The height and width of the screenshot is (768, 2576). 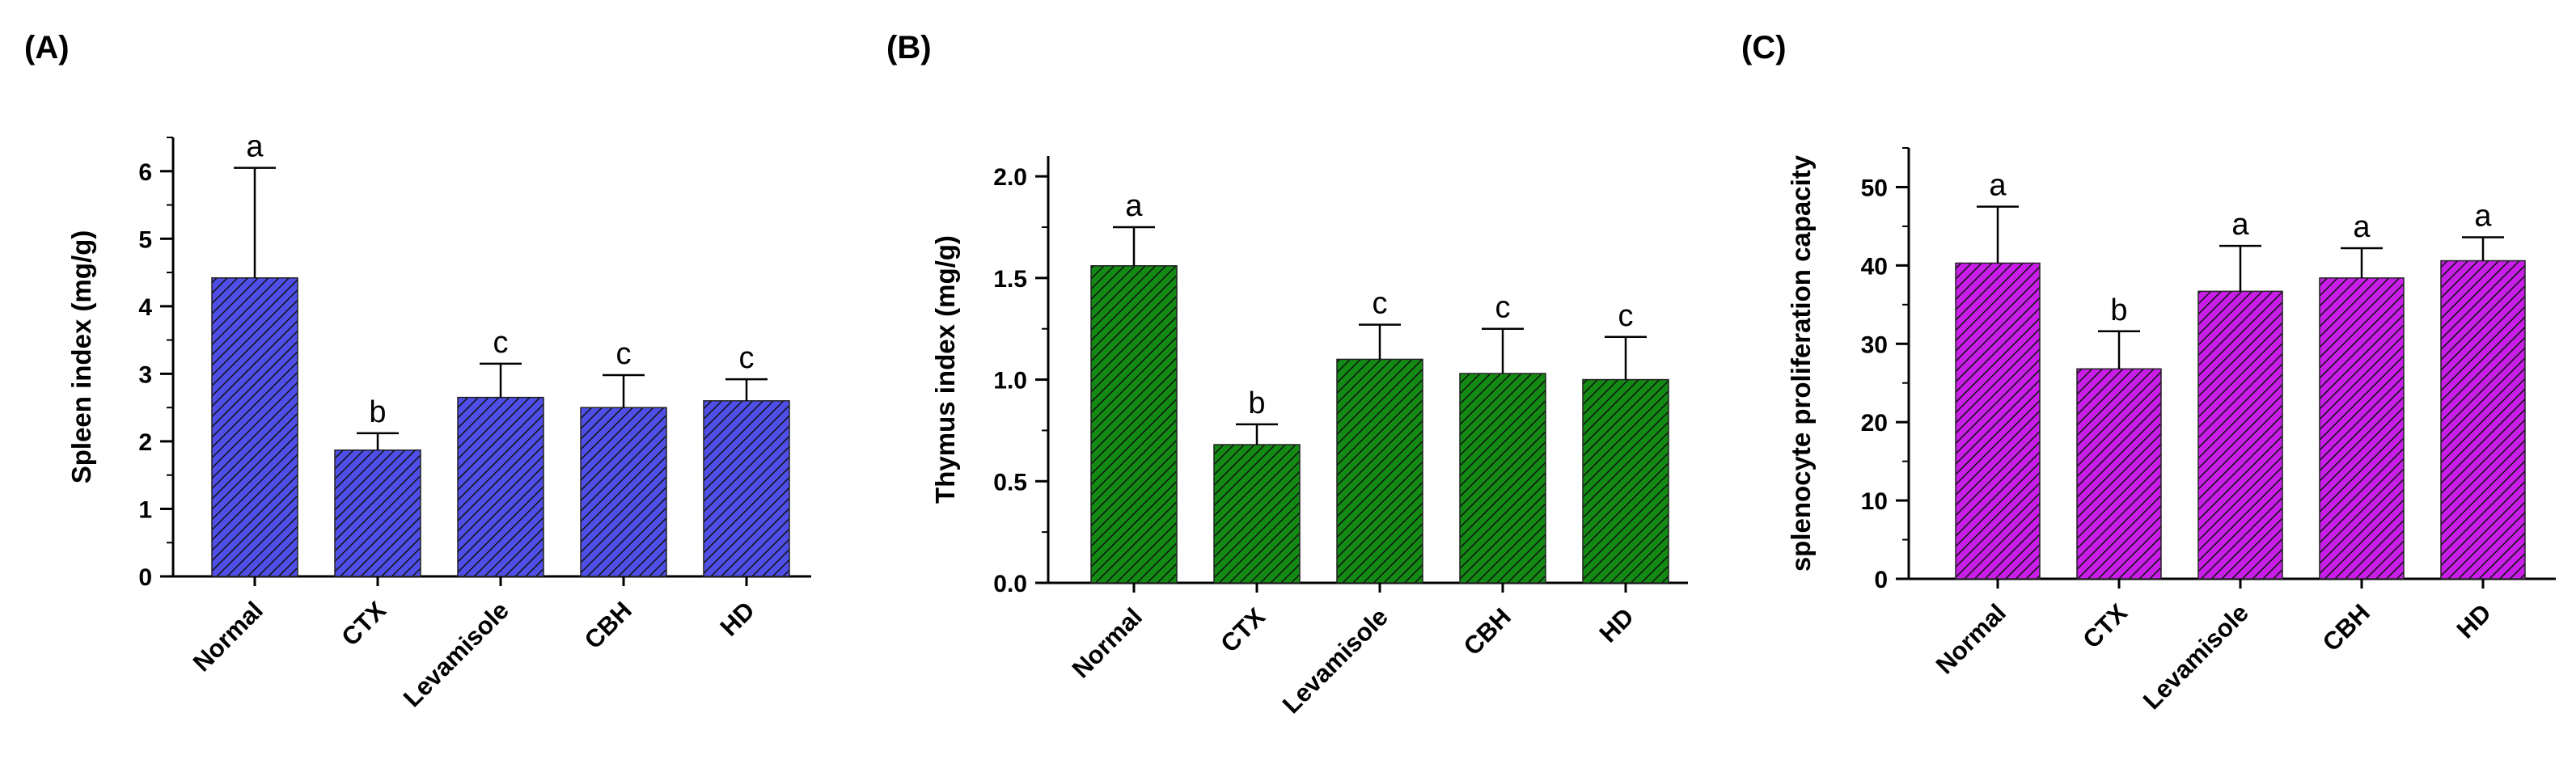 I want to click on y-tick-label: 1.0, so click(x=1010, y=381).